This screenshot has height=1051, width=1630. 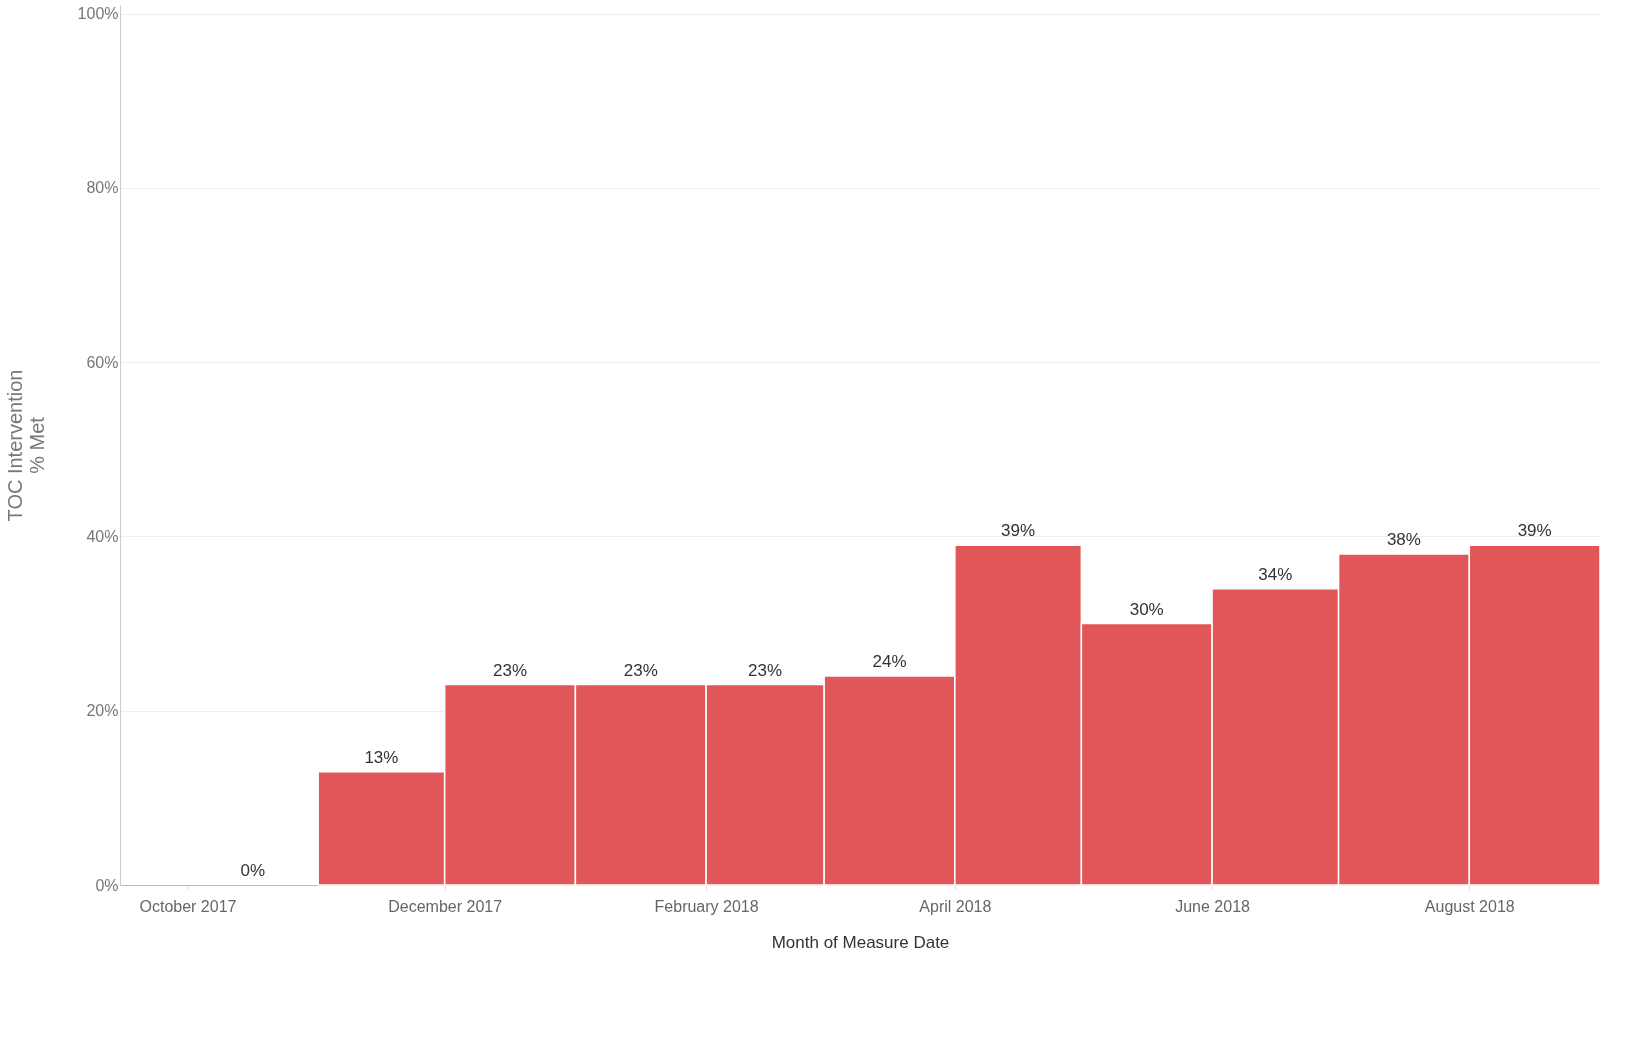 I want to click on data-label: 34%, so click(x=1275, y=574).